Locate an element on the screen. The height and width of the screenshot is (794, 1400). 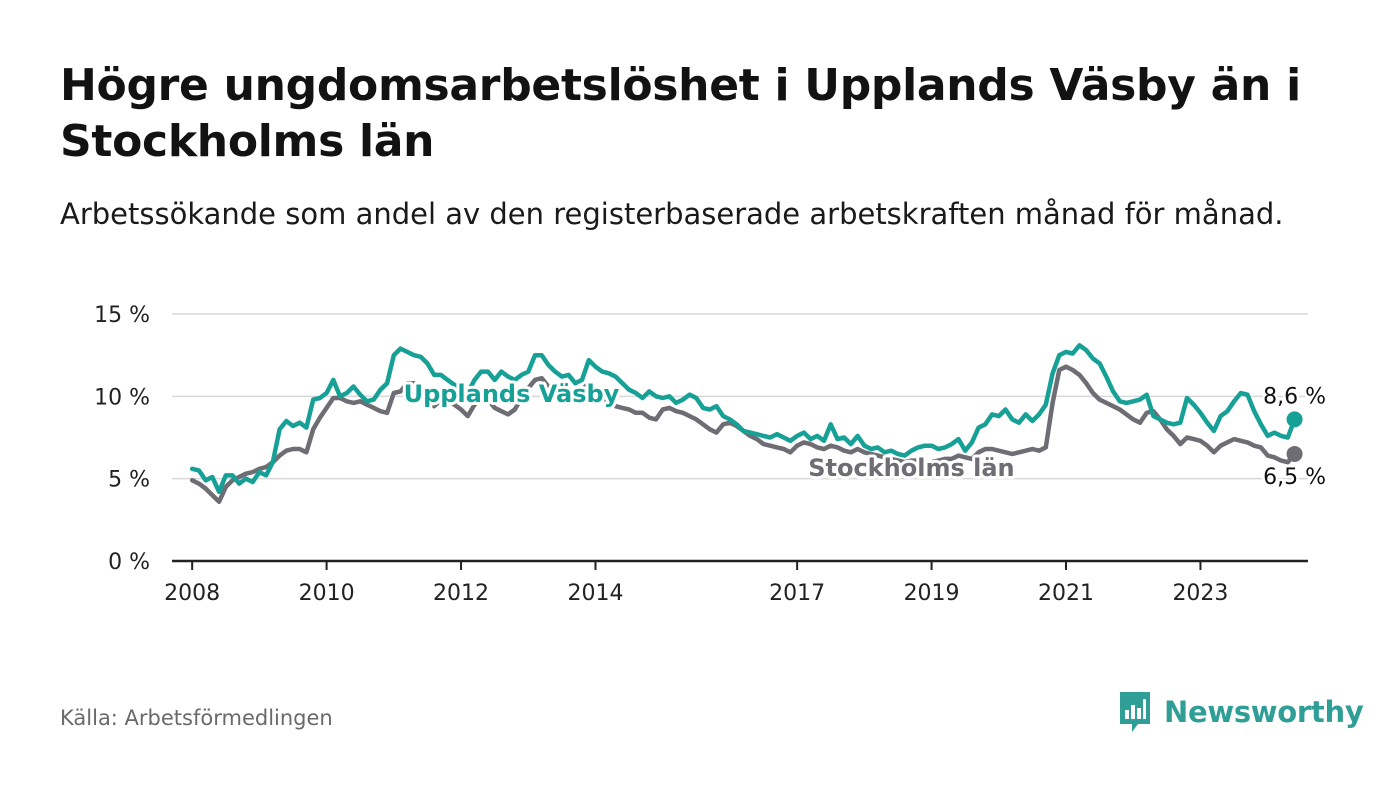
x-tick-label: 2008 is located at coordinates (192, 593).